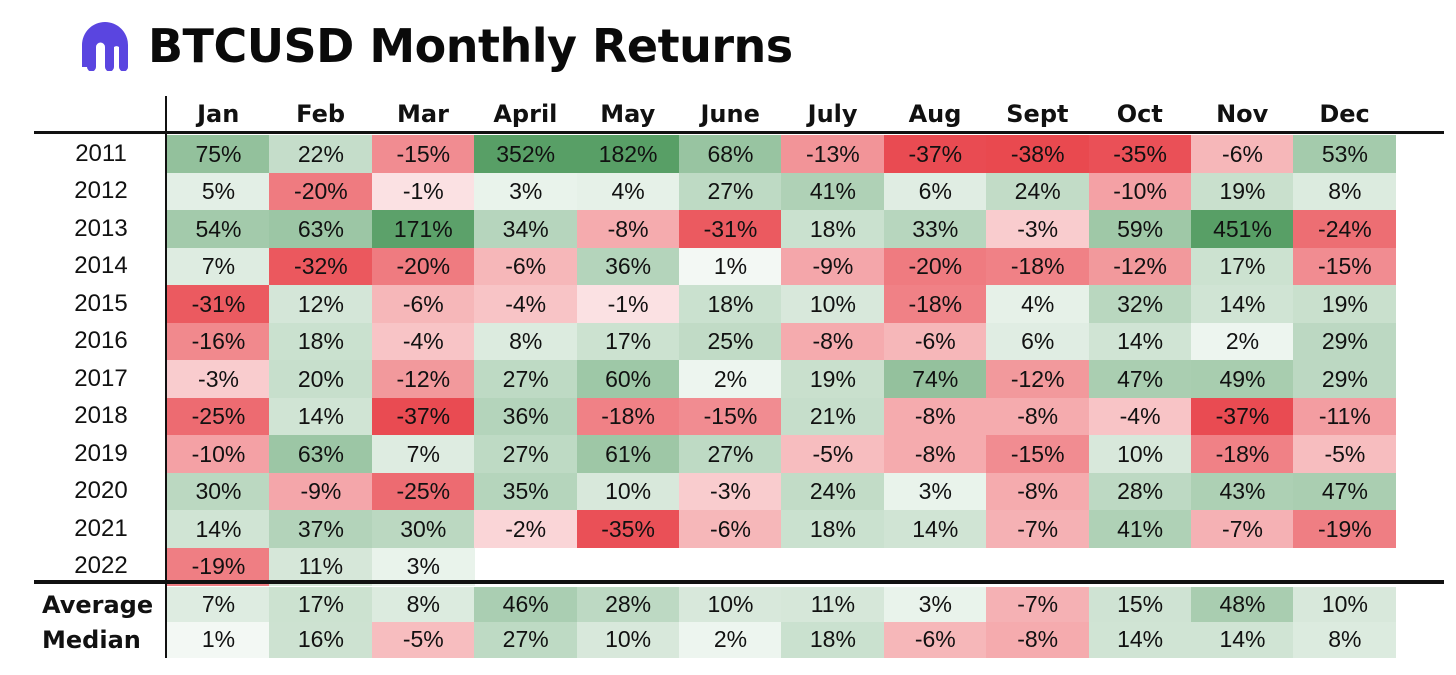  What do you see at coordinates (1345, 154) in the screenshot?
I see `heatmap-cell: 53%` at bounding box center [1345, 154].